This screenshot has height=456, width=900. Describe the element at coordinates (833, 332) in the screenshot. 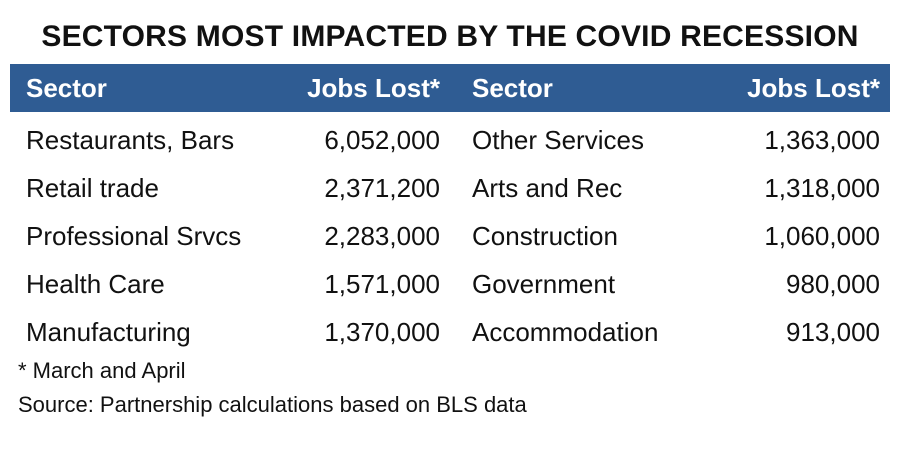

I see `jobs-lost-value: 913,000` at that location.